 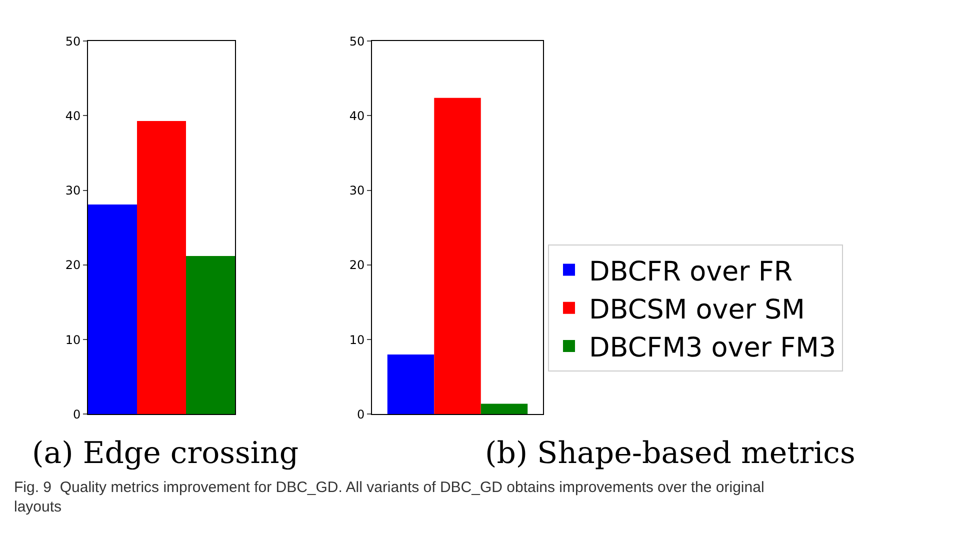 What do you see at coordinates (389, 497) in the screenshot?
I see `caption: Fig. 9 Quality metrics improvement for DBC_GD. All variants of DBC_GD obtains improvements over the original layouts` at bounding box center [389, 497].